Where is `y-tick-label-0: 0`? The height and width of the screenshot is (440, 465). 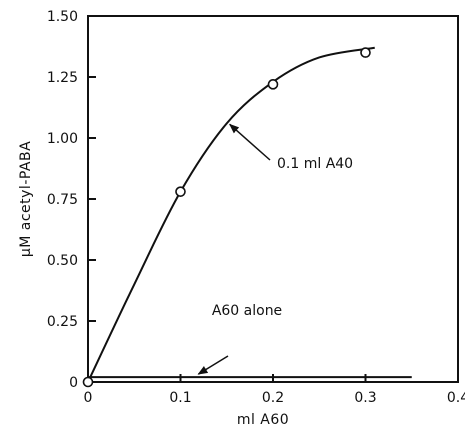 y-tick-label-0: 0 is located at coordinates (73, 383).